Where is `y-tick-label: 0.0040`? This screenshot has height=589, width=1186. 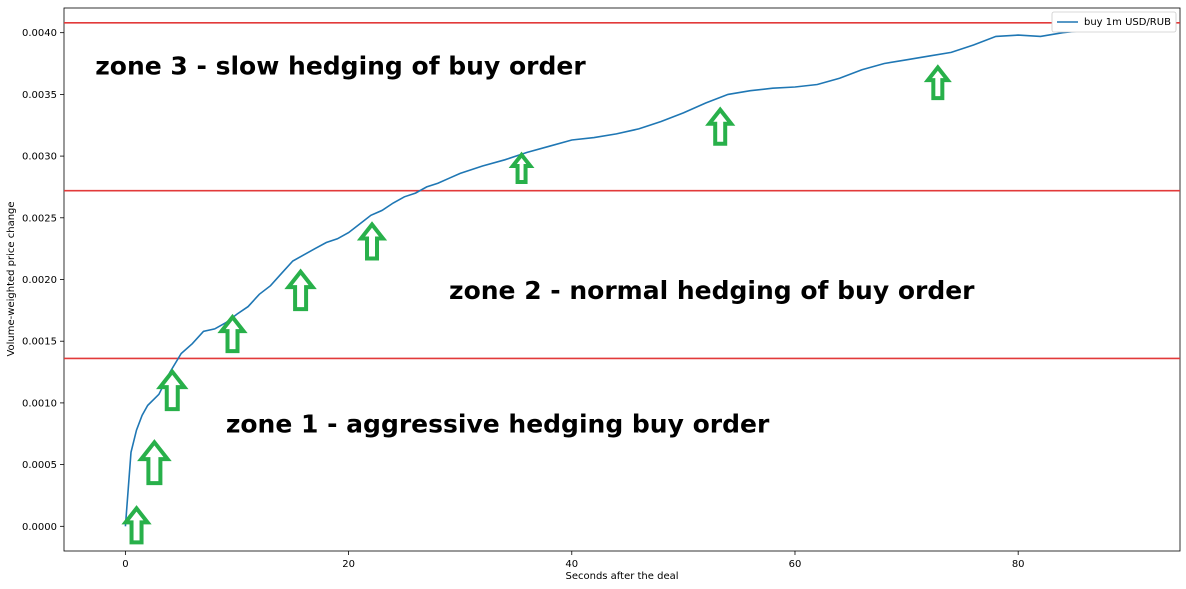 y-tick-label: 0.0040 is located at coordinates (39, 33).